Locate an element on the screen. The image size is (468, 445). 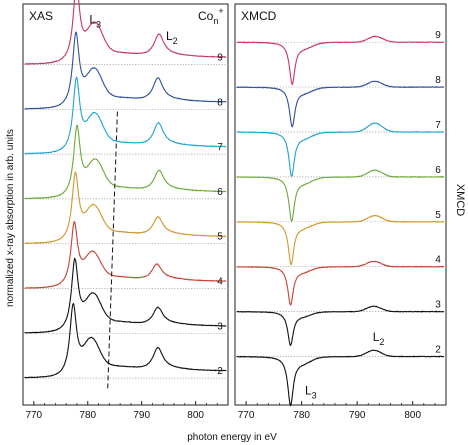
dashed-trend-line is located at coordinates (112, 250).